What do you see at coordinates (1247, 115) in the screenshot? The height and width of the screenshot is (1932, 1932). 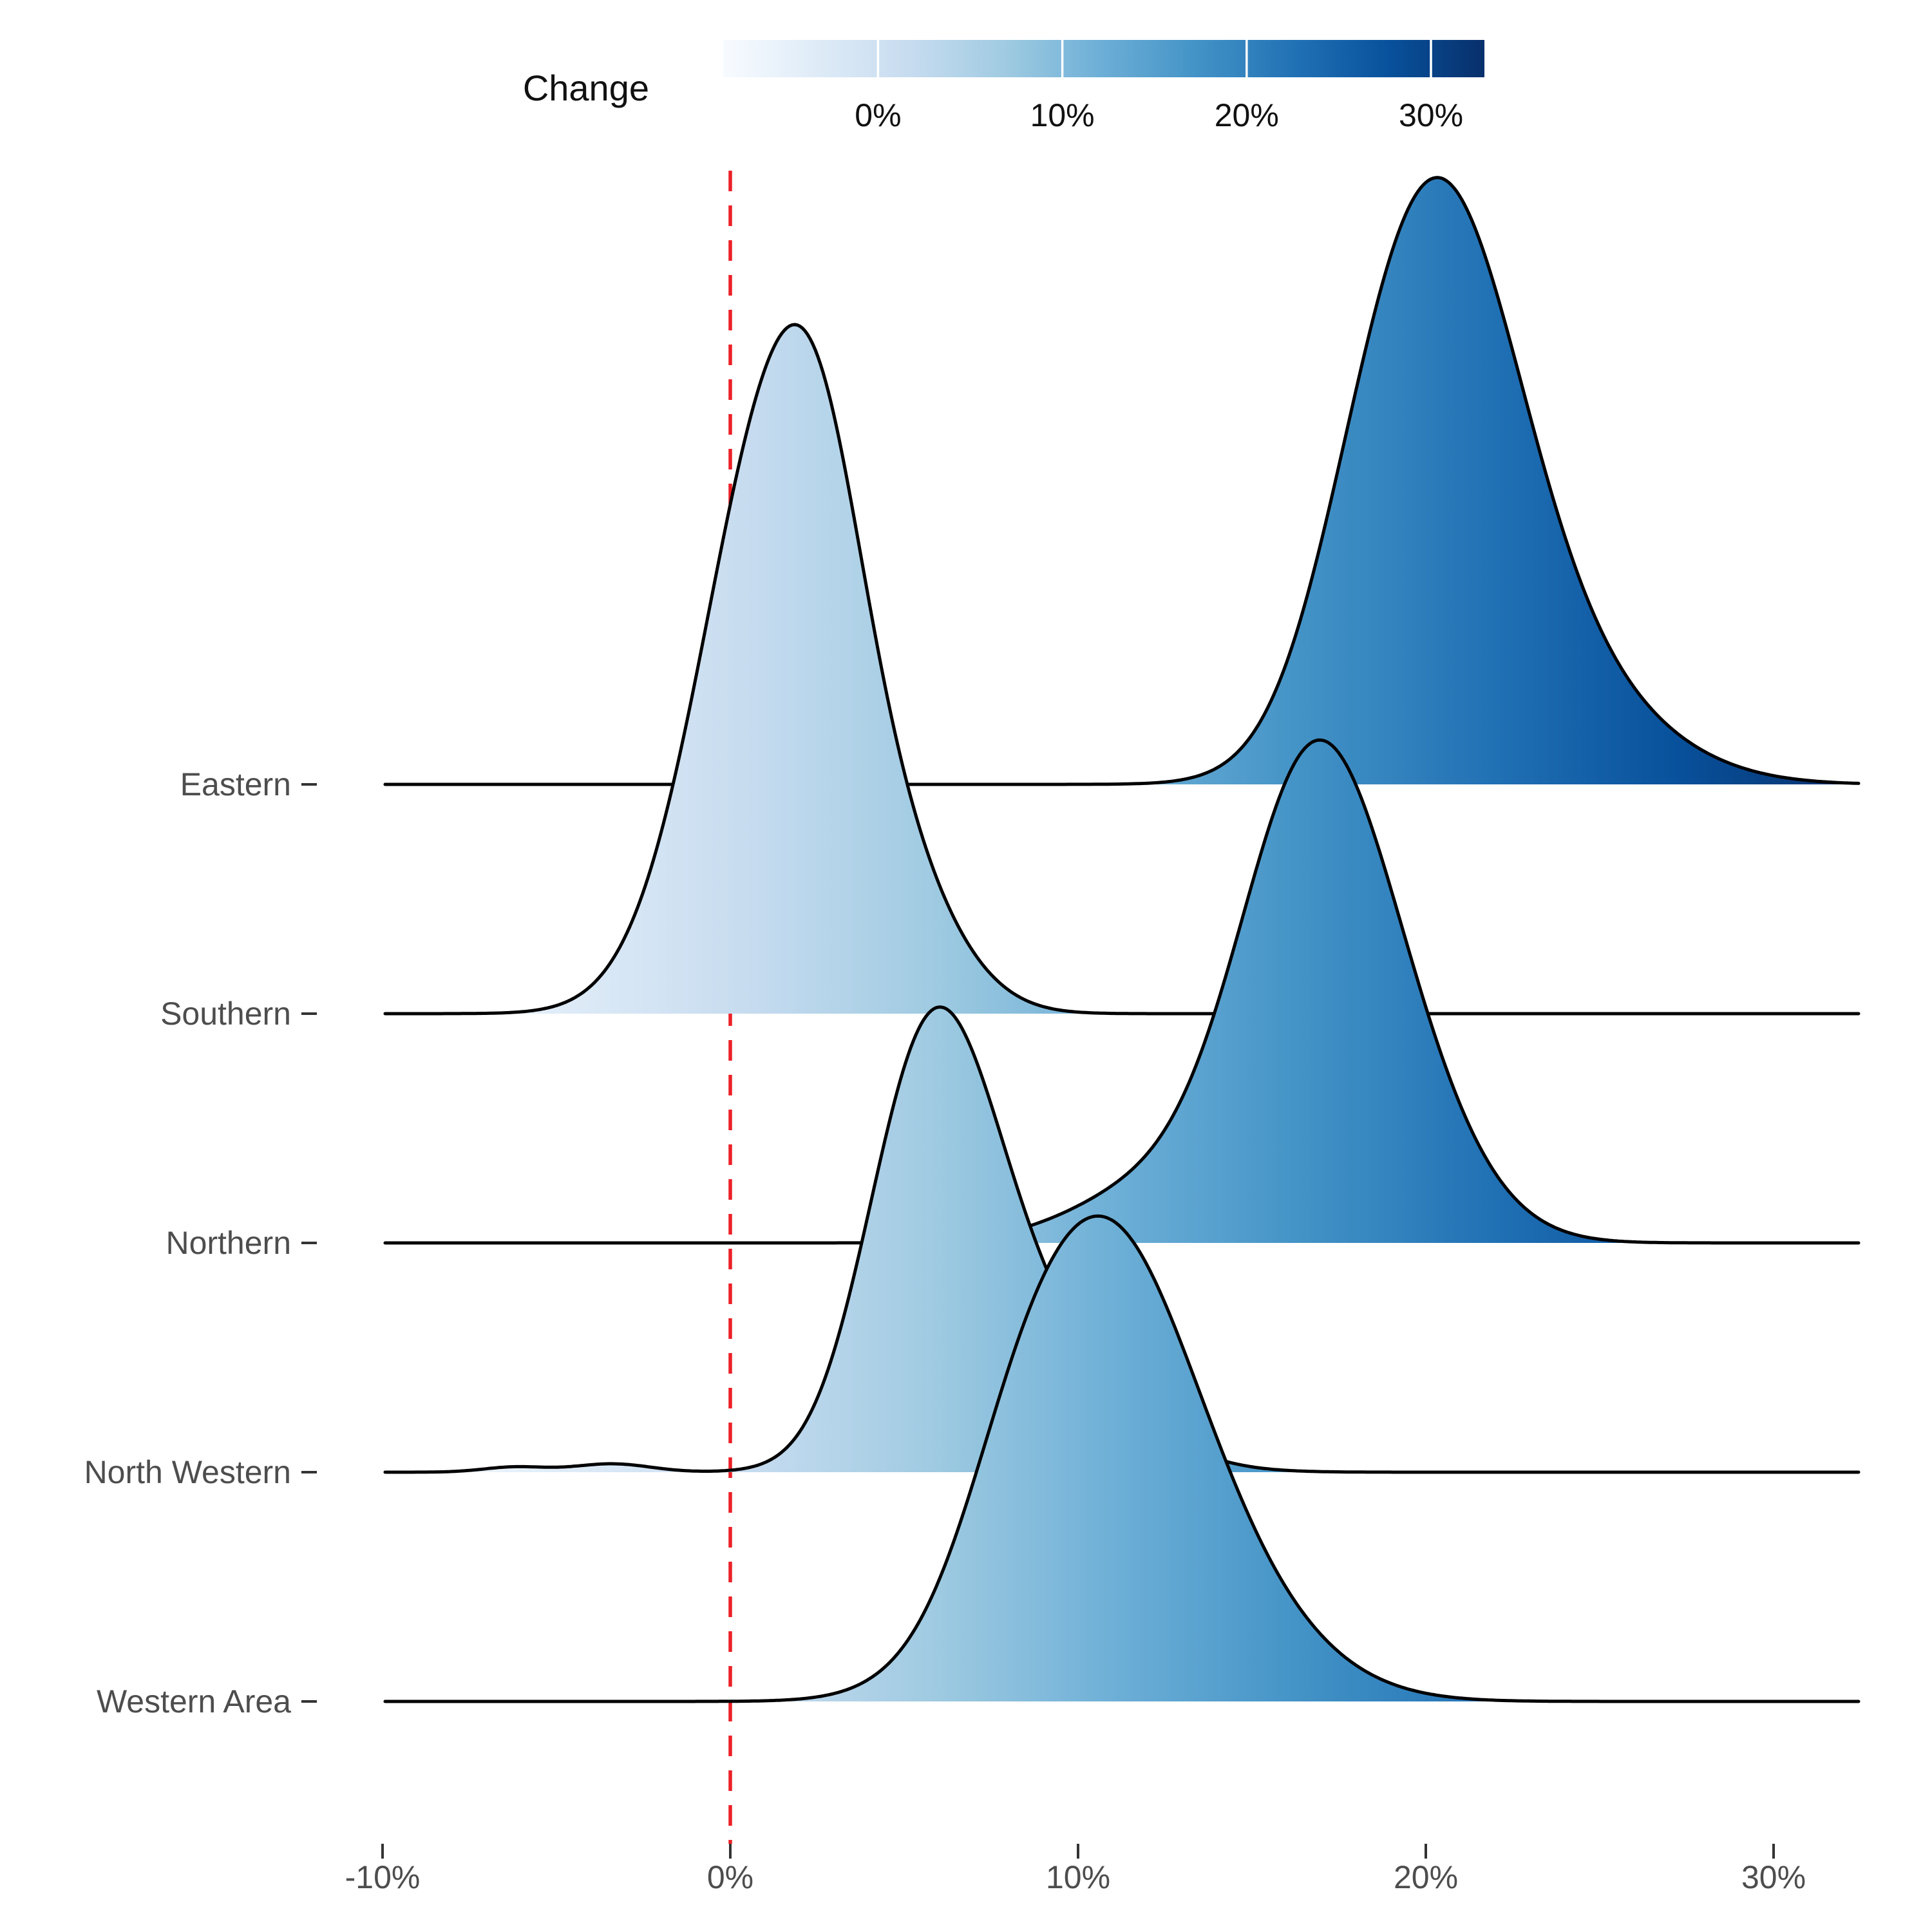 I see `legend-tick-label-20: 20%` at bounding box center [1247, 115].